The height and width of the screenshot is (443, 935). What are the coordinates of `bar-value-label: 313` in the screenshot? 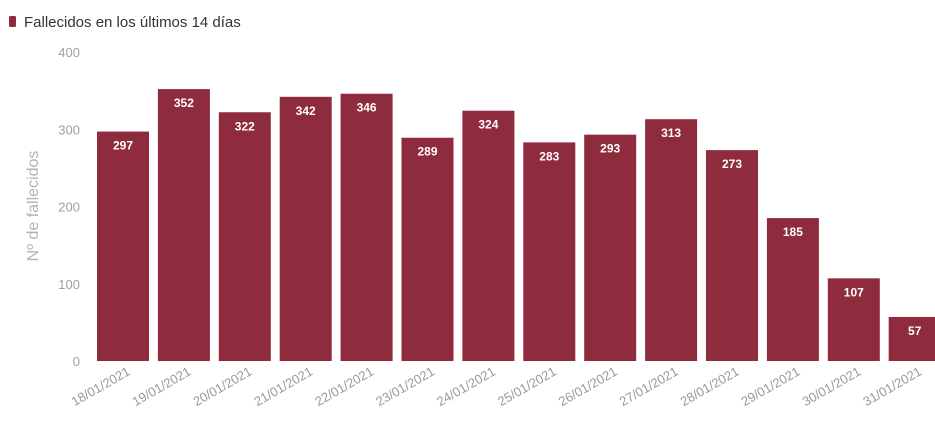 It's located at (671, 133).